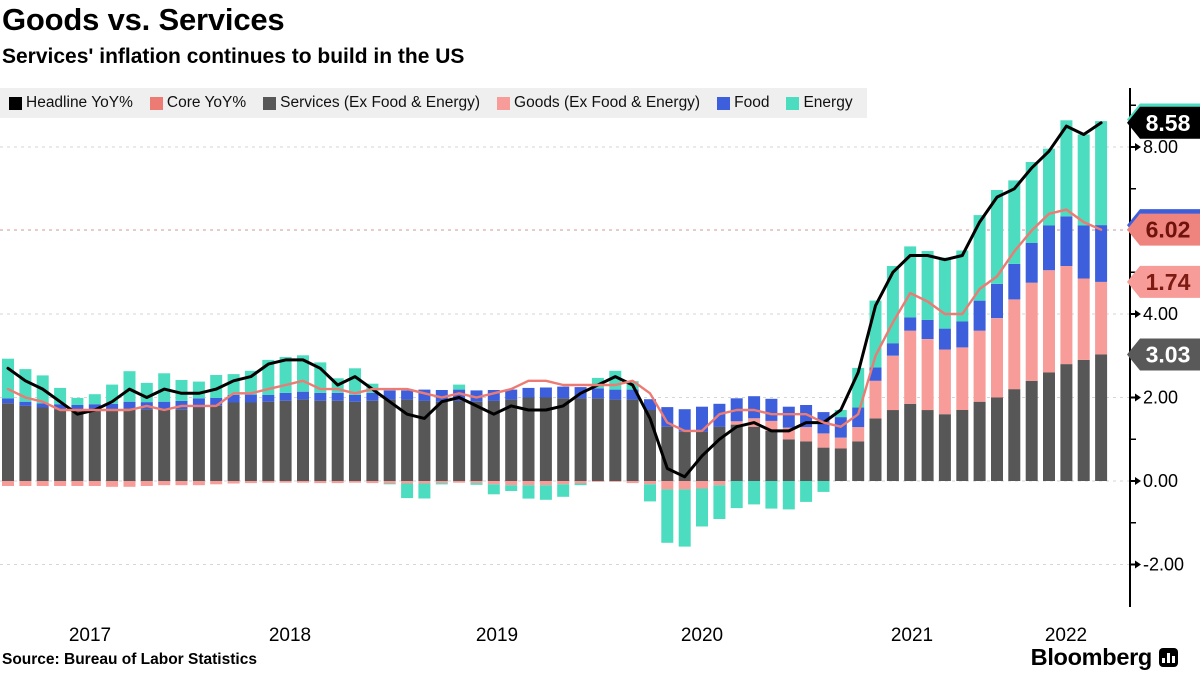 This screenshot has height=675, width=1200. What do you see at coordinates (90, 635) in the screenshot?
I see `x-tick-label: 2017` at bounding box center [90, 635].